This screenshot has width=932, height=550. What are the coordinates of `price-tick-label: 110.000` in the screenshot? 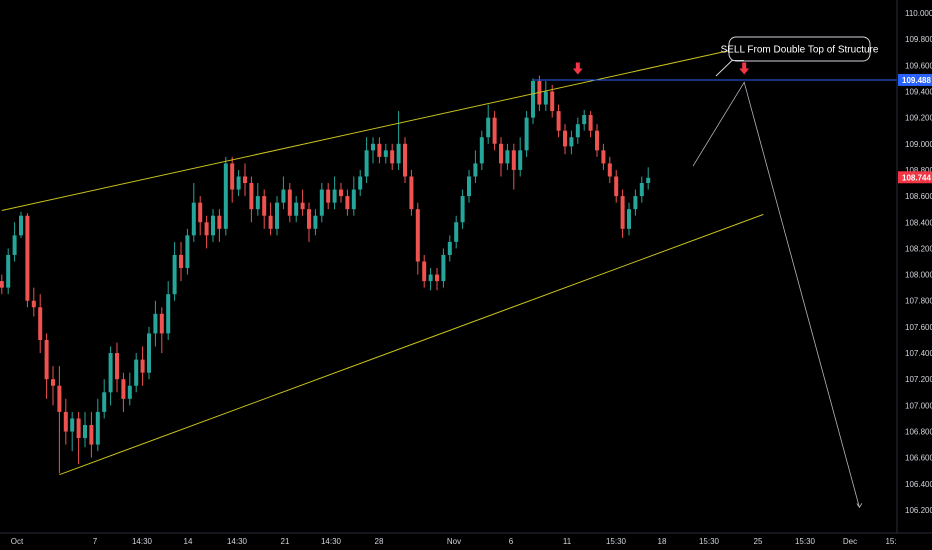 It's located at (918, 13).